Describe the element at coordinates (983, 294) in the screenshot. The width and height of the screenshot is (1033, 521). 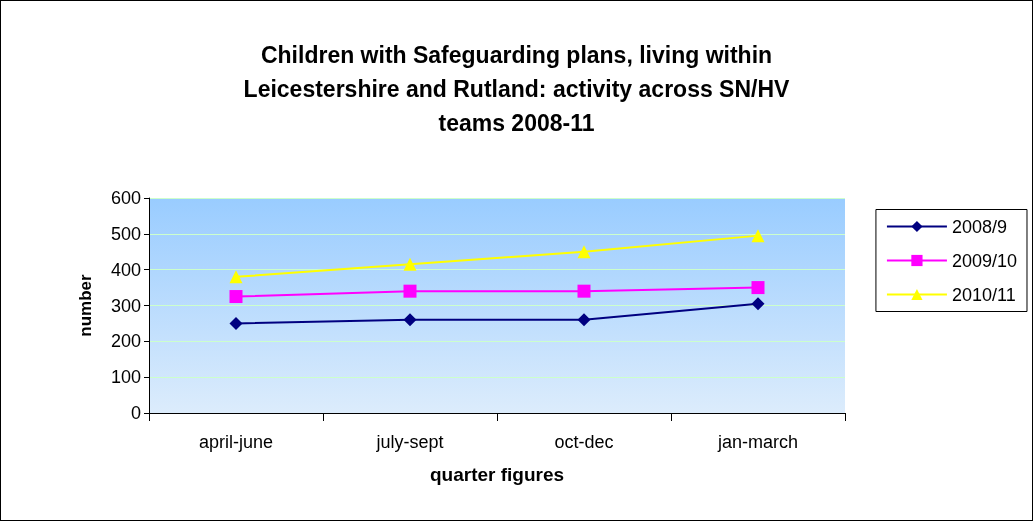
I see `legend-label: 2010/11` at that location.